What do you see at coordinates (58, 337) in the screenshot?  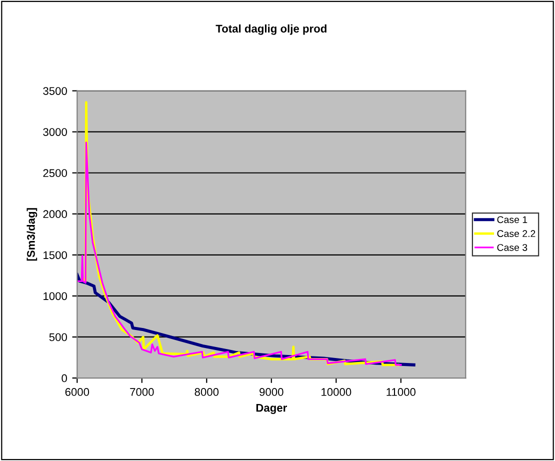 I see `y-tick-label: 500` at bounding box center [58, 337].